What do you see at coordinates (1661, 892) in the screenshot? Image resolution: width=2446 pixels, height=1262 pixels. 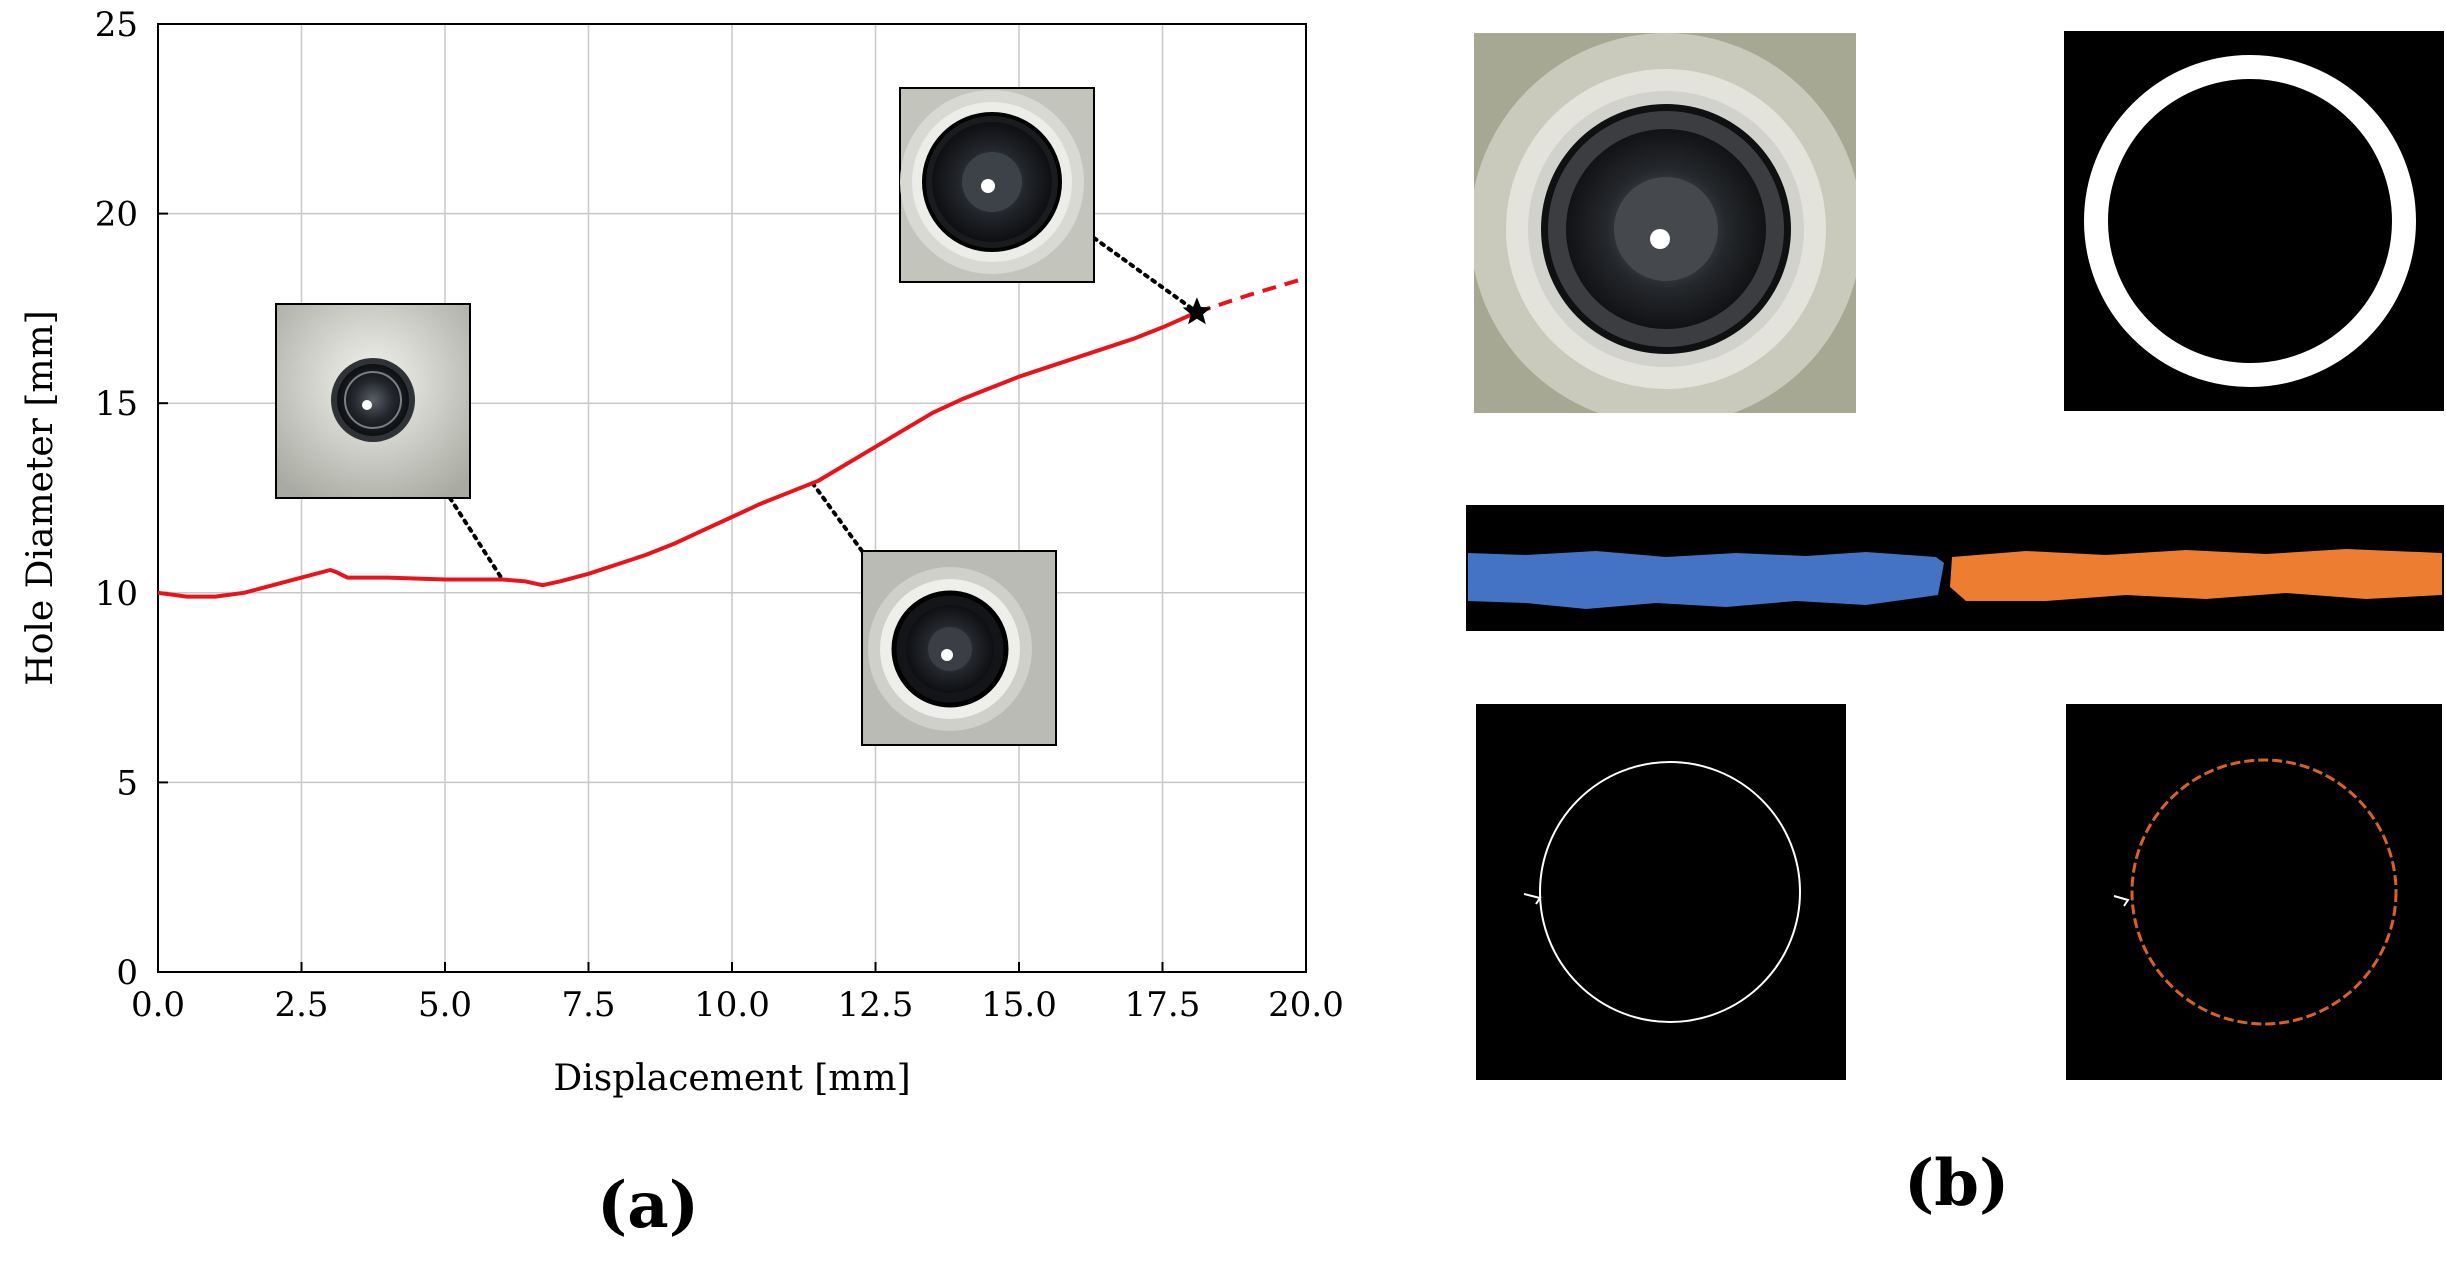 I see `edge-contour` at bounding box center [1661, 892].